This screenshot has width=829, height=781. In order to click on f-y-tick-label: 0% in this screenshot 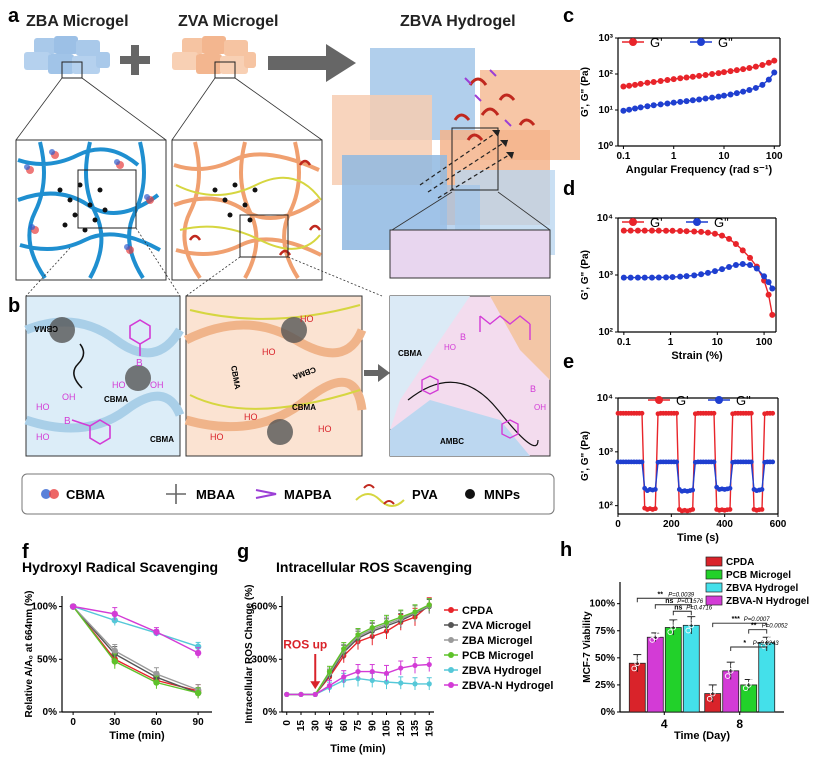, I will do `click(50, 712)`.